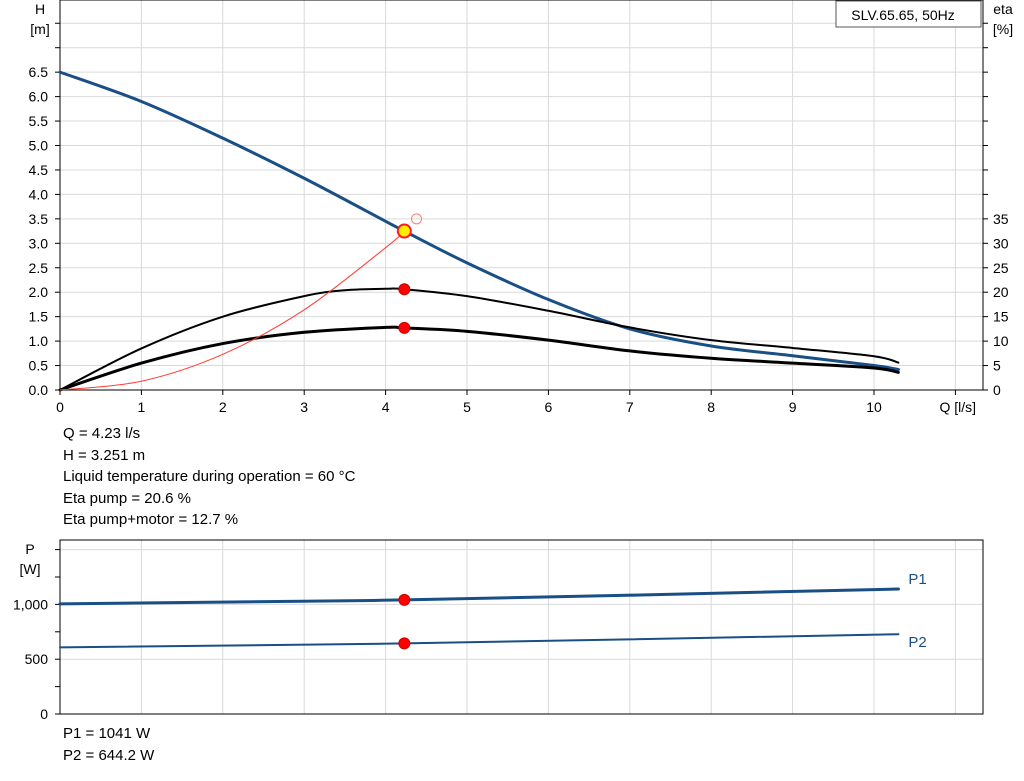  What do you see at coordinates (127, 498) in the screenshot?
I see `info-eta-pump: Eta pump = 20.6 %` at bounding box center [127, 498].